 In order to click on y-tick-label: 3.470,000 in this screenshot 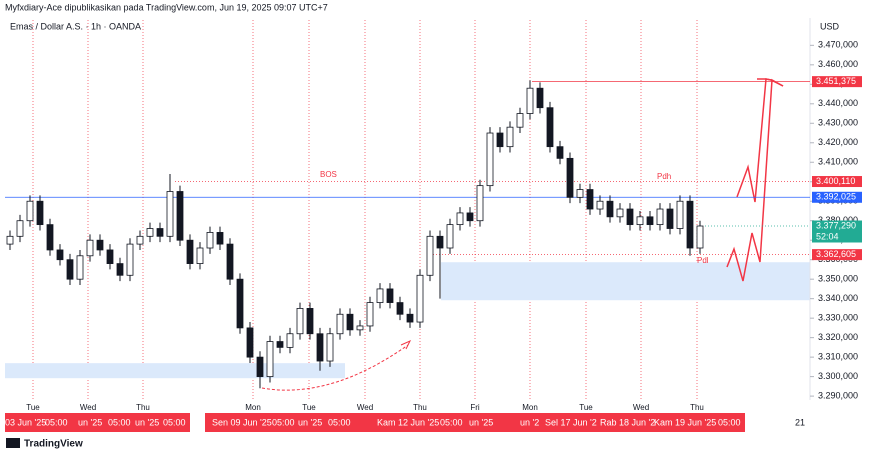, I will do `click(838, 45)`.